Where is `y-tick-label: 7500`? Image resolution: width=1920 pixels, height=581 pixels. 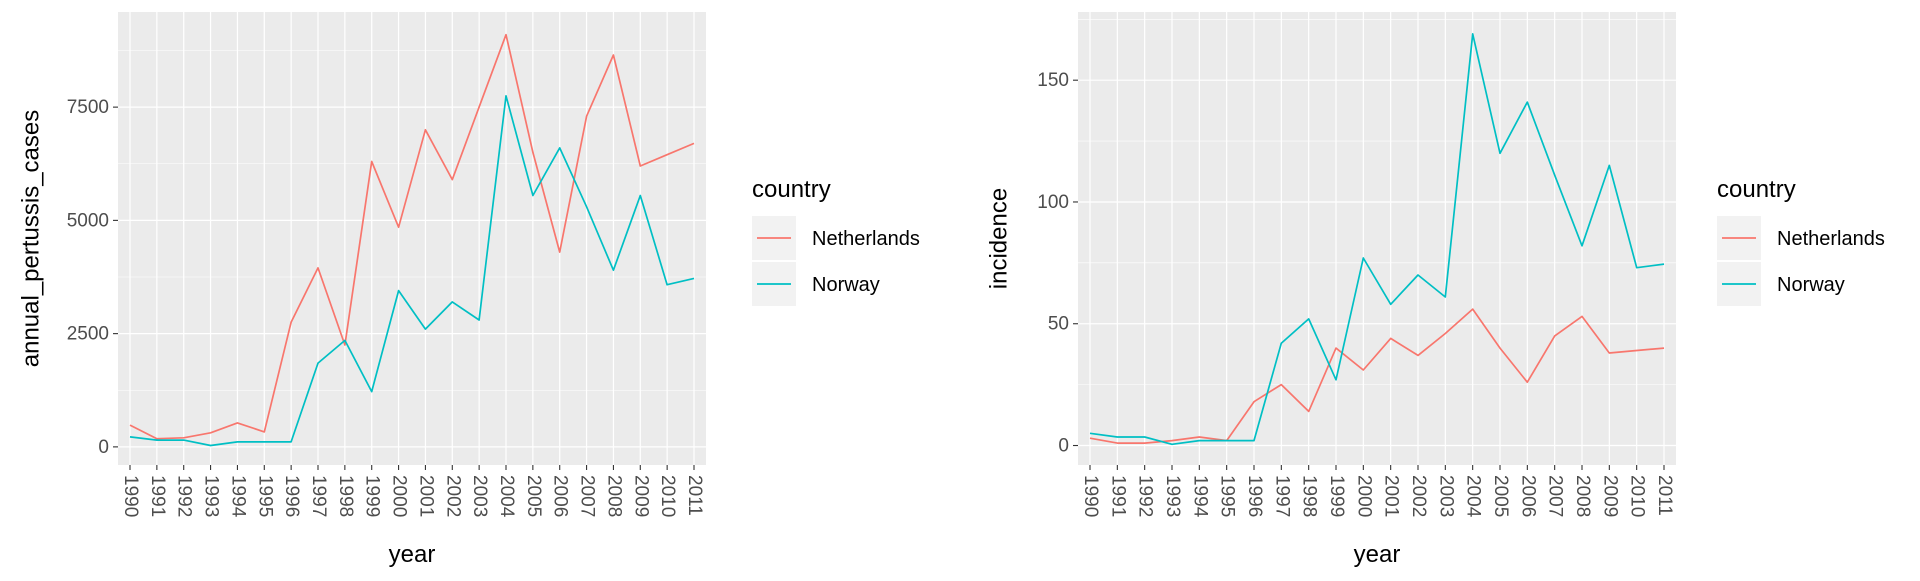 y-tick-label: 7500 is located at coordinates (88, 107).